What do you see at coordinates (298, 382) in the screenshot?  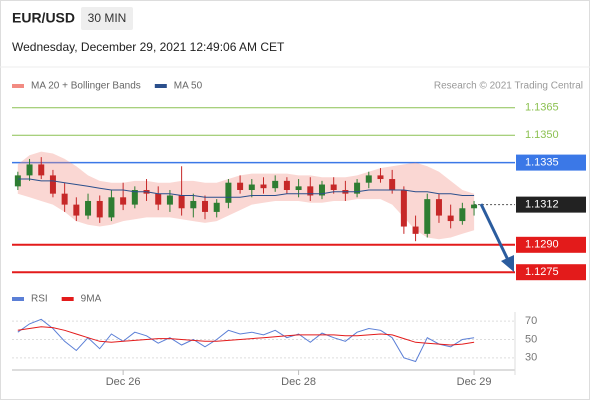 I see `x-tick-label: Dec 28` at bounding box center [298, 382].